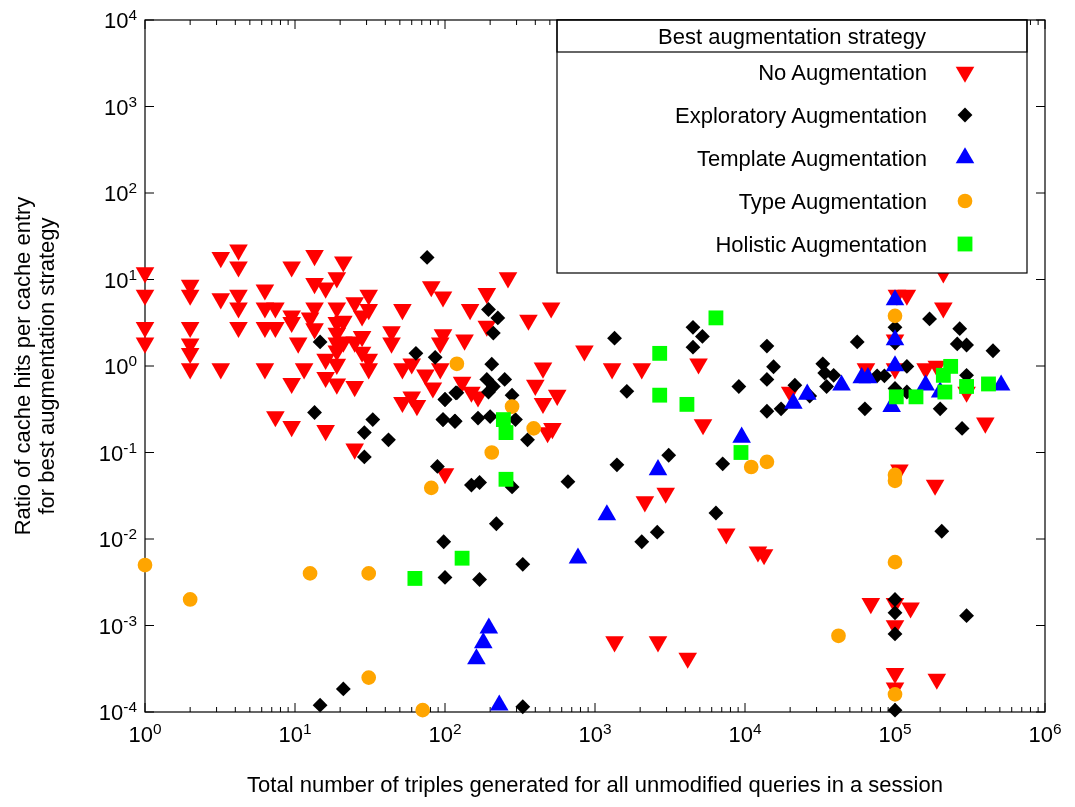  Describe the element at coordinates (120, 365) in the screenshot. I see `y-tick-label: 10$^{0}$` at that location.